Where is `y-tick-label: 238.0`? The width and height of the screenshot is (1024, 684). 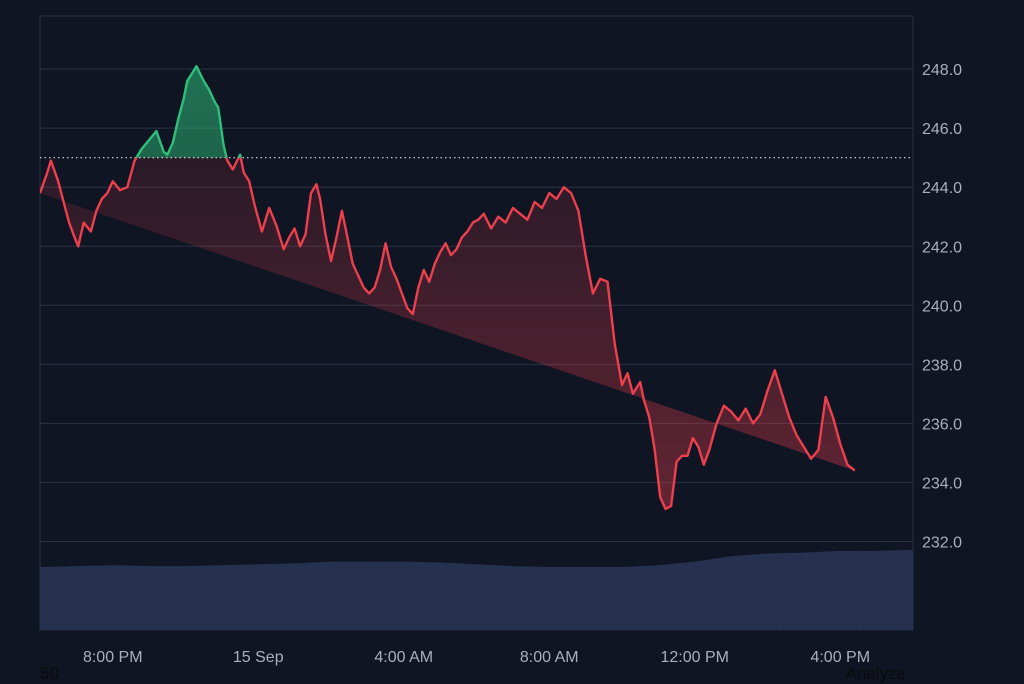
y-tick-label: 238.0 is located at coordinates (942, 365).